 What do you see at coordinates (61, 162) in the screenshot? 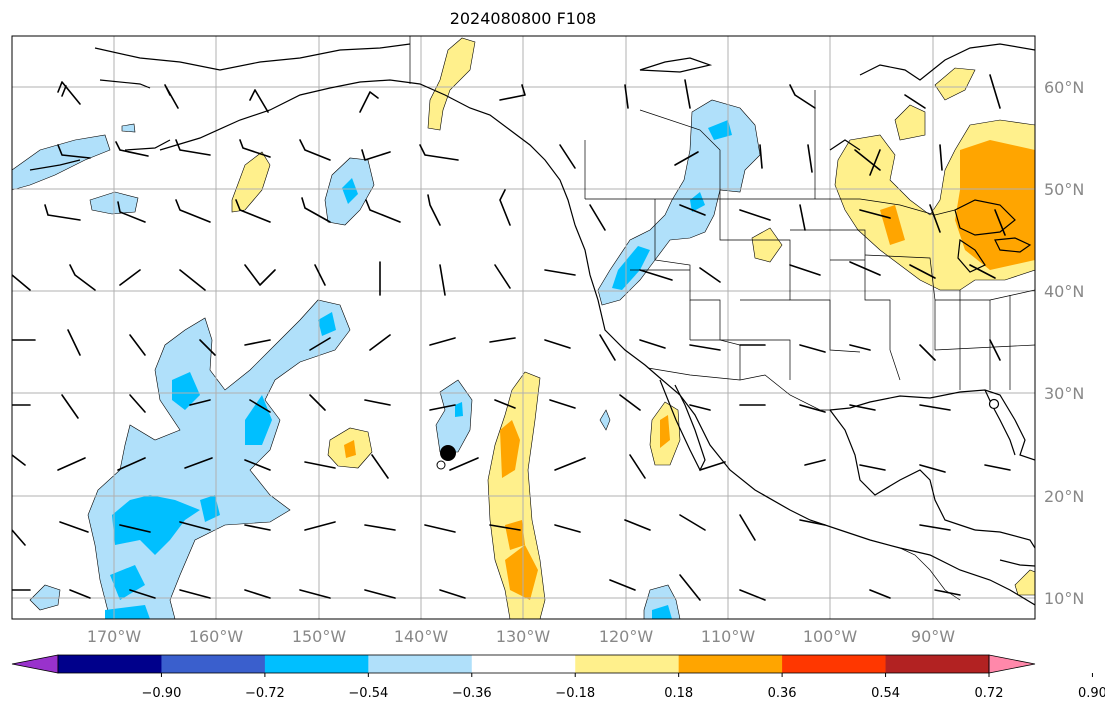
I see `neg-region-nw-pacific` at bounding box center [61, 162].